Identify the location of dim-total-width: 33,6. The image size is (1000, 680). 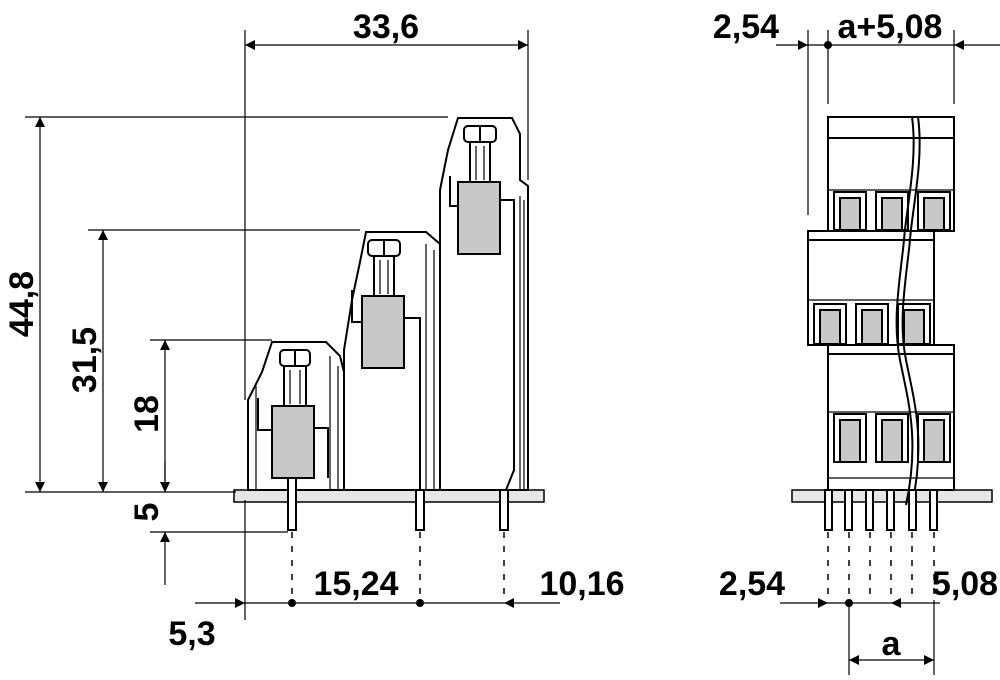
(386, 27).